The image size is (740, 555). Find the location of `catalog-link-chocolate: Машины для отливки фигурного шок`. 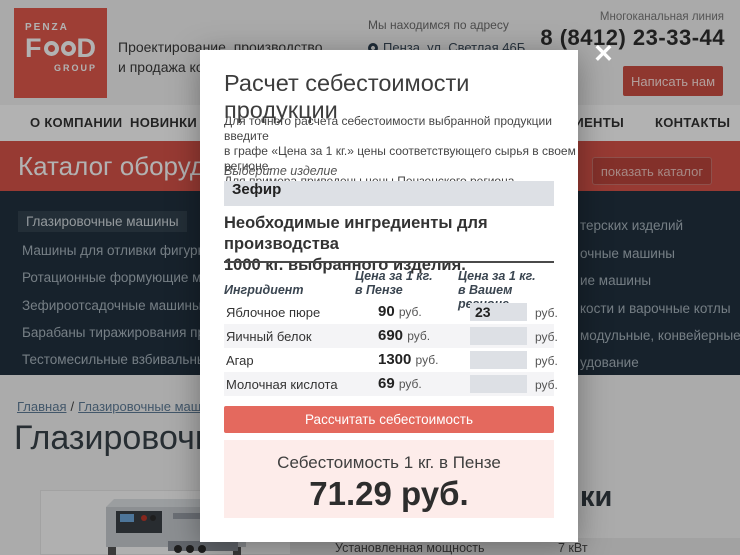

catalog-link-chocolate: Машины для отливки фигурного шок is located at coordinates (137, 250).